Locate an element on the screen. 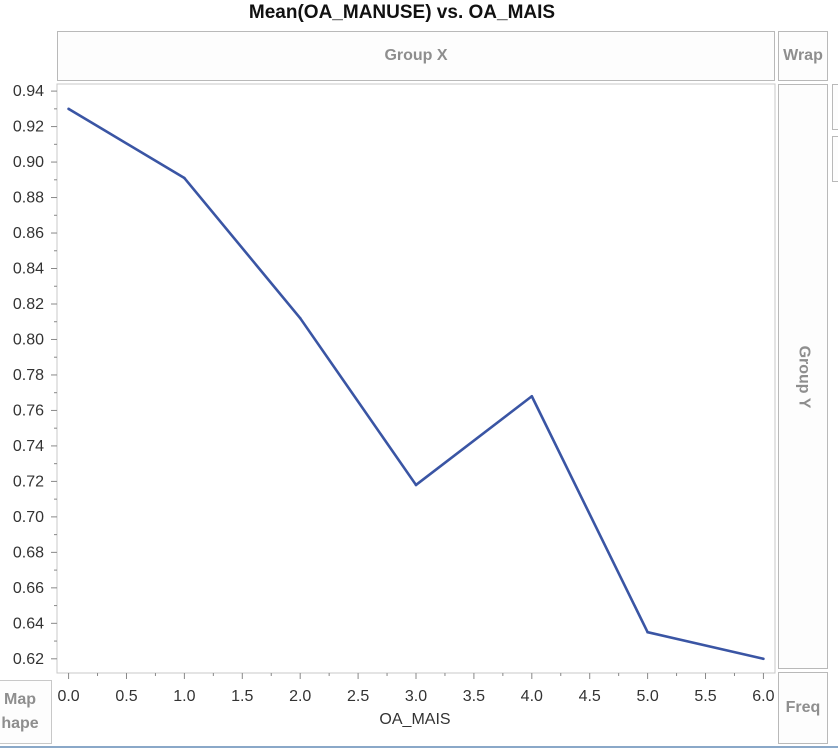 The height and width of the screenshot is (752, 838). map-shape-label-line1: Map is located at coordinates (20, 699).